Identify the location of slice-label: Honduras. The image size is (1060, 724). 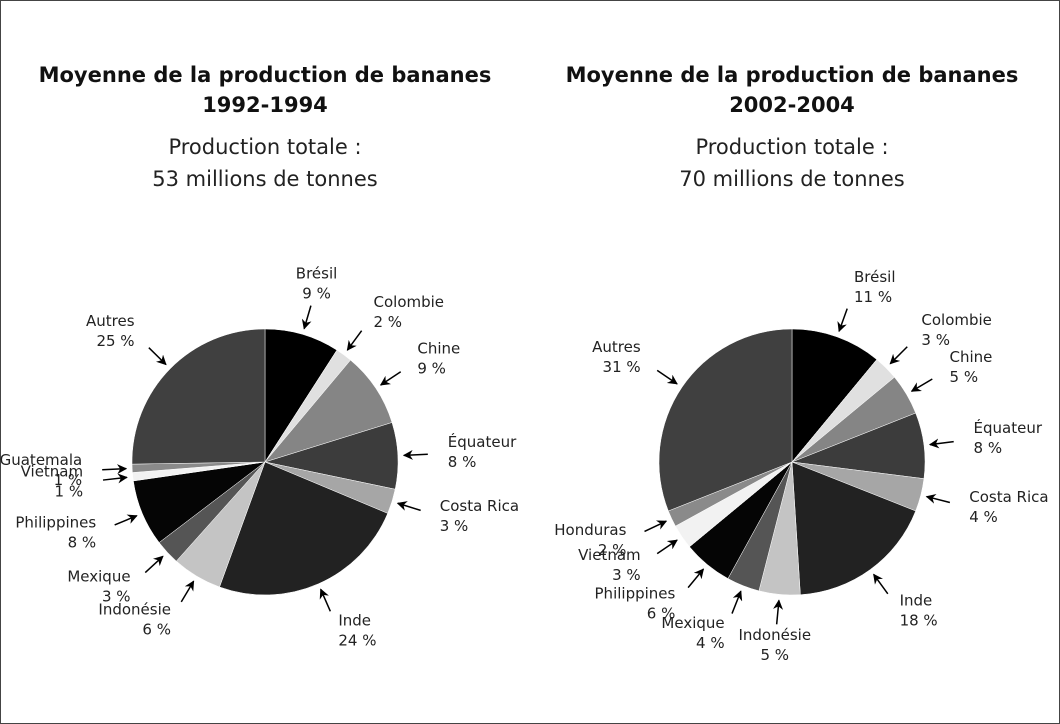
(590, 530).